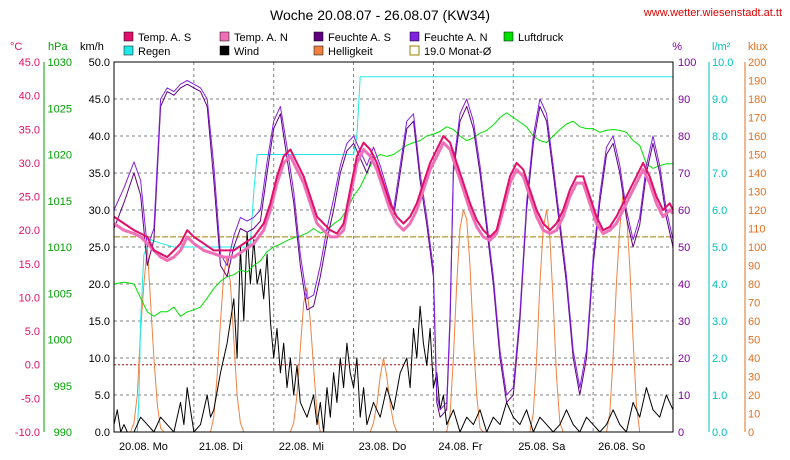 The height and width of the screenshot is (460, 790). Describe the element at coordinates (757, 211) in the screenshot. I see `tick-label-light: 120` at that location.